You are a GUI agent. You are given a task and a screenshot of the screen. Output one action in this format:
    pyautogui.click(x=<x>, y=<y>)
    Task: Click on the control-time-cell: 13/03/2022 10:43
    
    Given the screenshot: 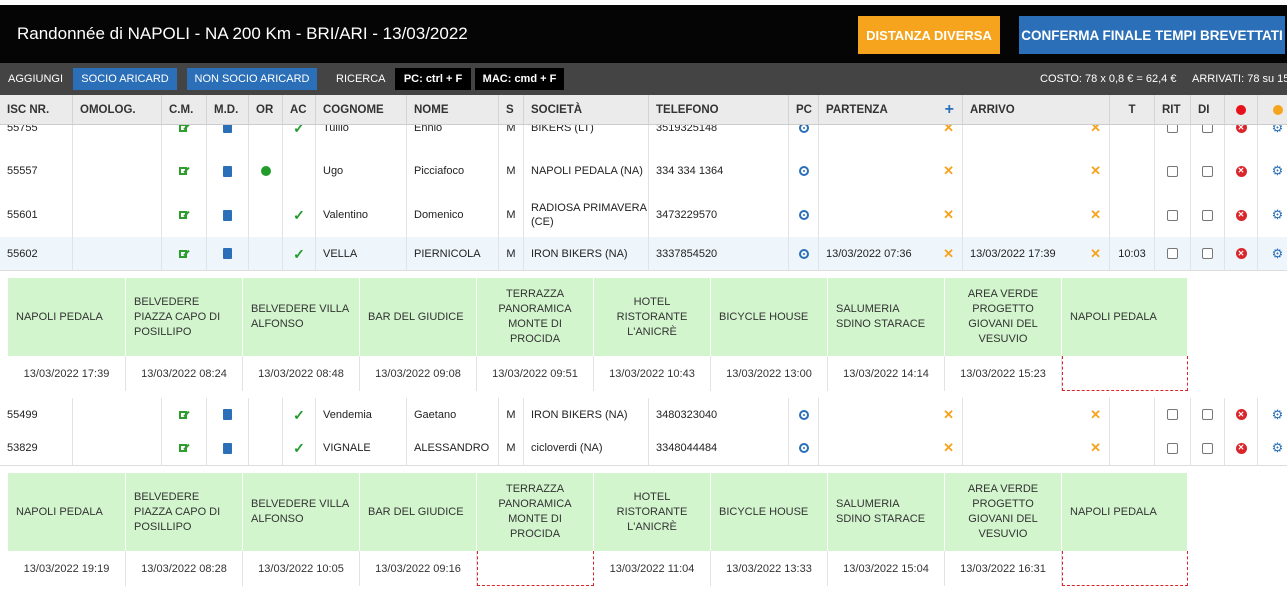 What is the action you would take?
    pyautogui.click(x=652, y=373)
    